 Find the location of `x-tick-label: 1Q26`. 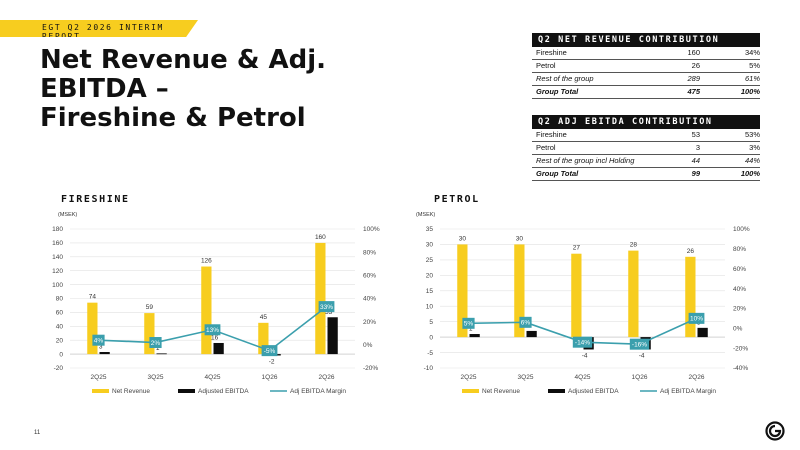

x-tick-label: 1Q26 is located at coordinates (640, 377).